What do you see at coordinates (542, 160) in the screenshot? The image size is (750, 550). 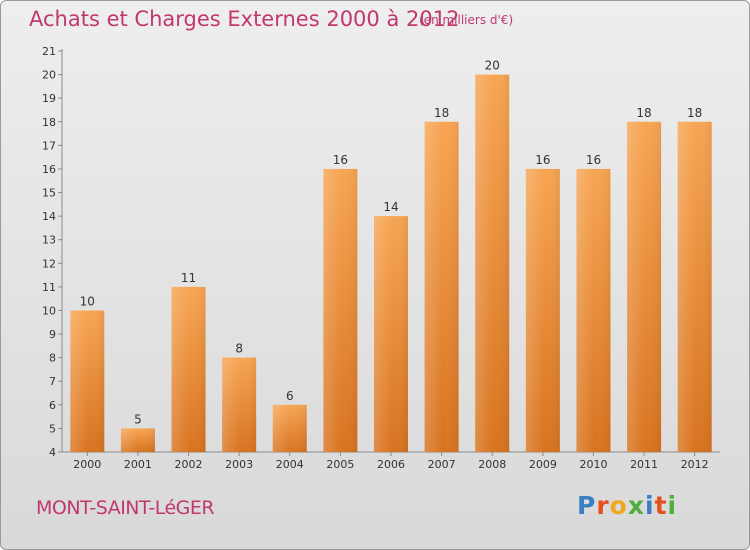 I see `data-label-2009: 16` at bounding box center [542, 160].